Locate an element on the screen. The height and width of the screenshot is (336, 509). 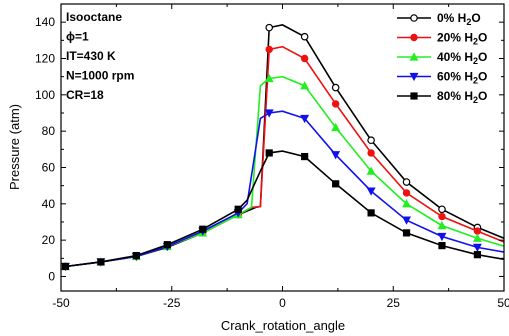
x-tick-label: 50 is located at coordinates (503, 303).